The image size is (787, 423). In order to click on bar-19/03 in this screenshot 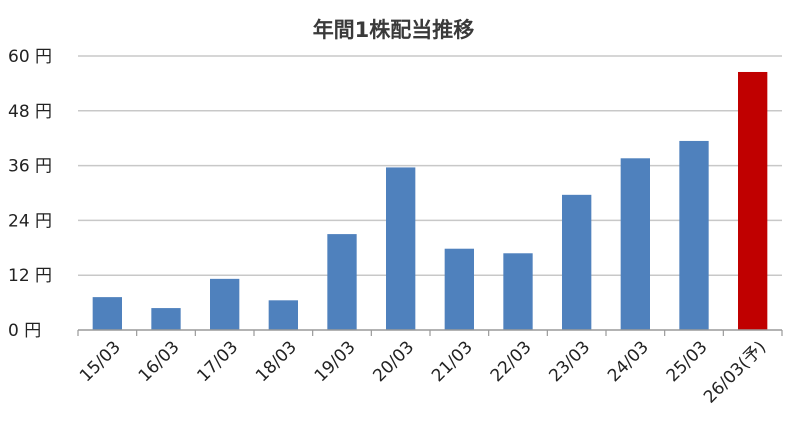, I will do `click(342, 282)`.